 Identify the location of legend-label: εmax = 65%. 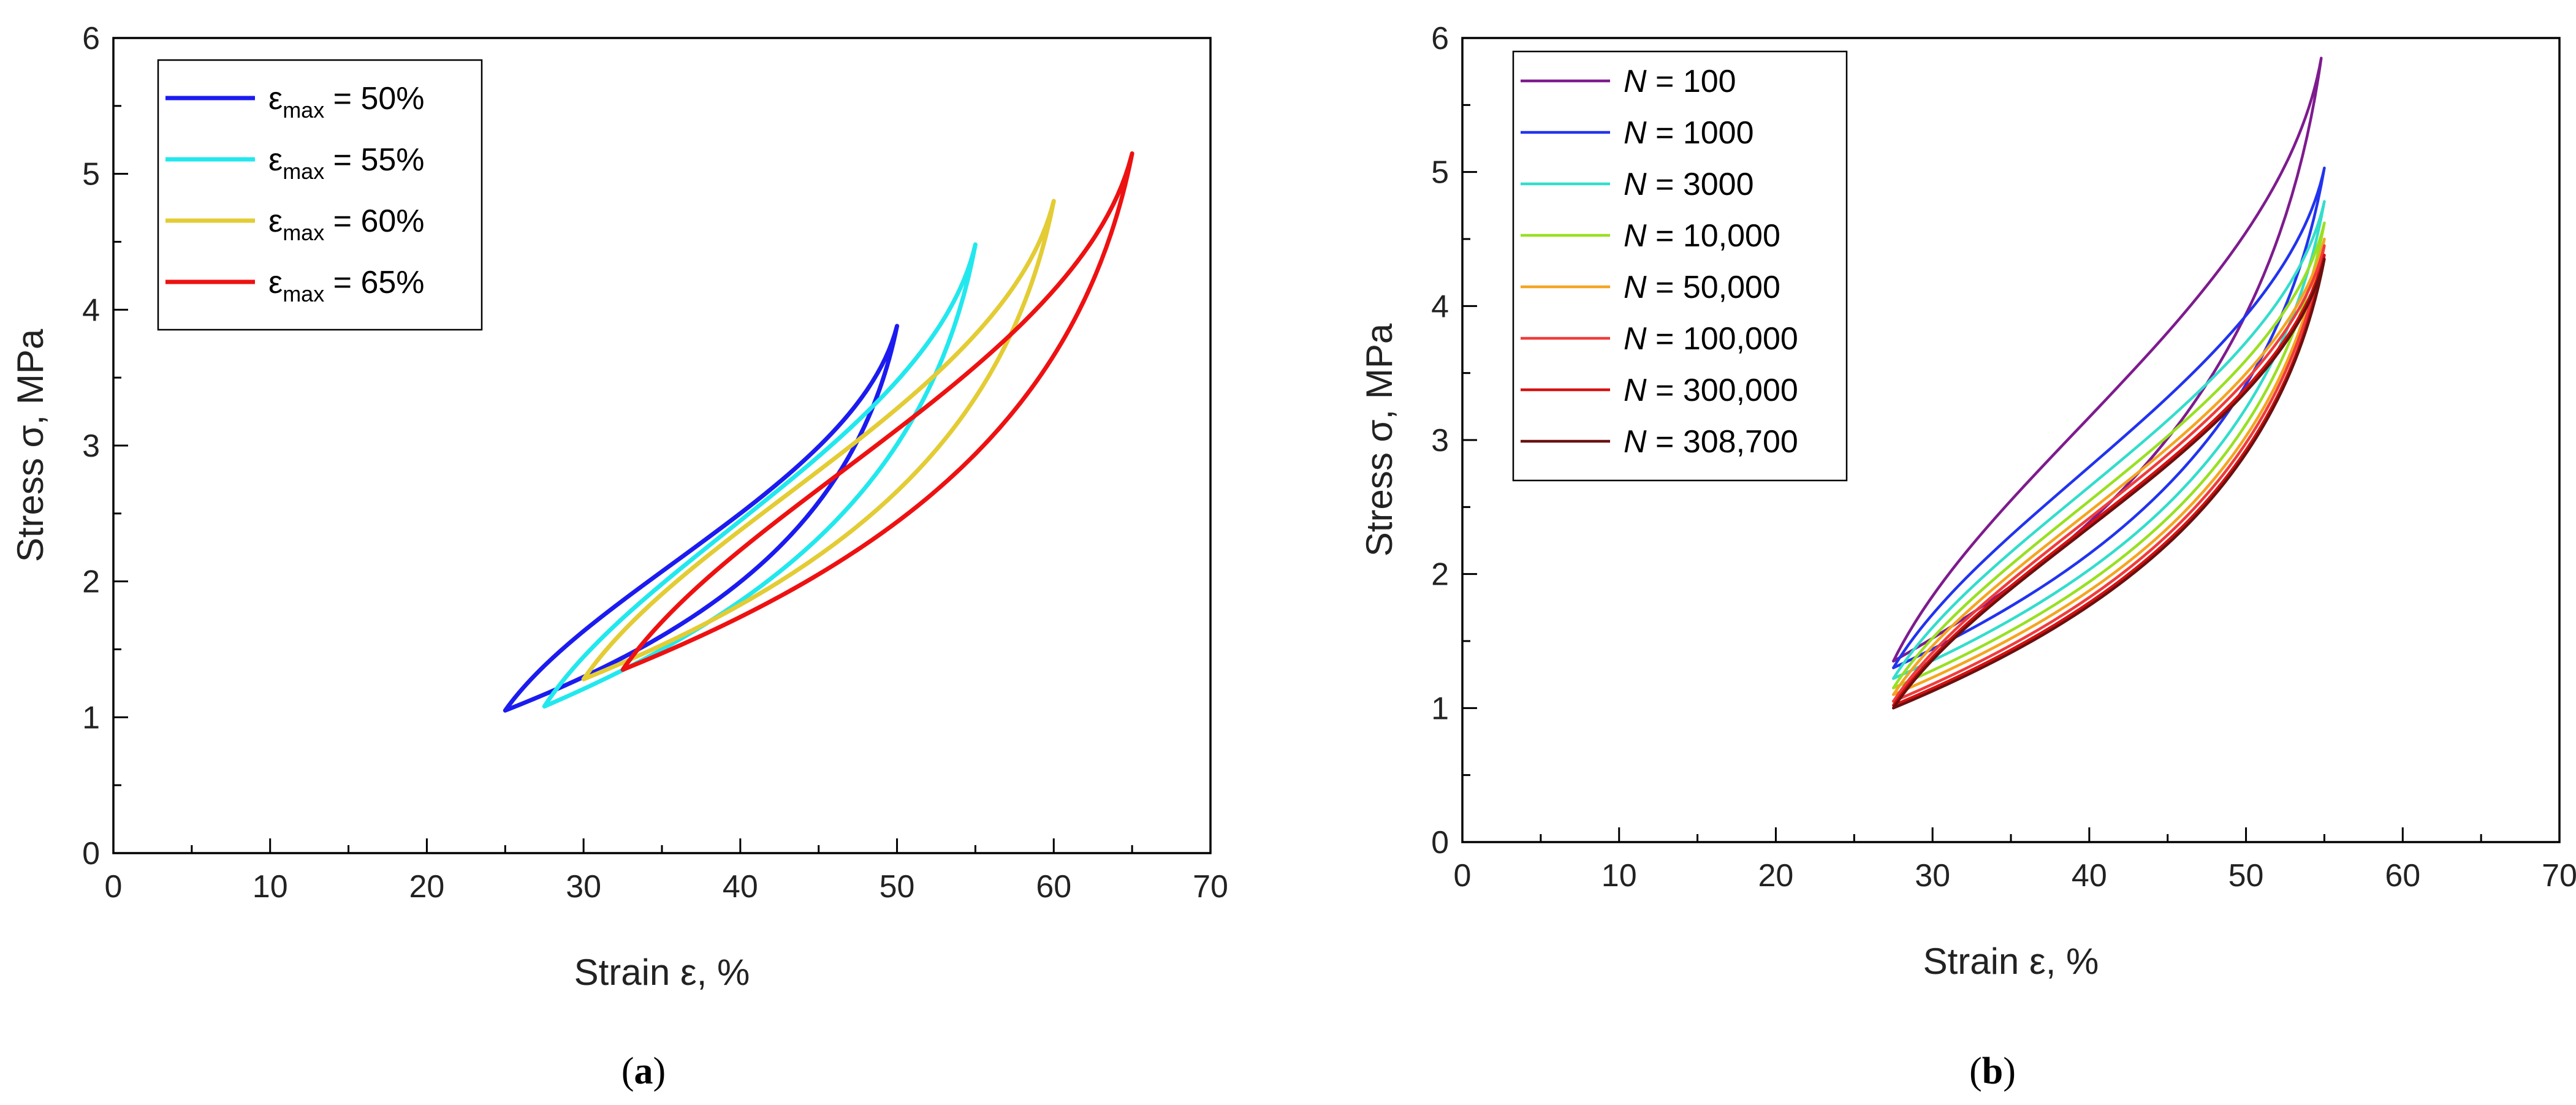
(346, 285).